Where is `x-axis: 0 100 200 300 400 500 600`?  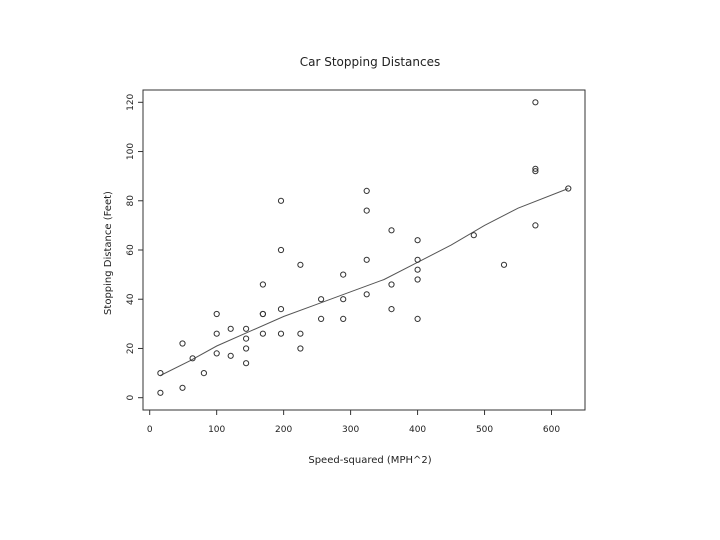 x-axis: 0 100 200 300 400 500 600 is located at coordinates (353, 422).